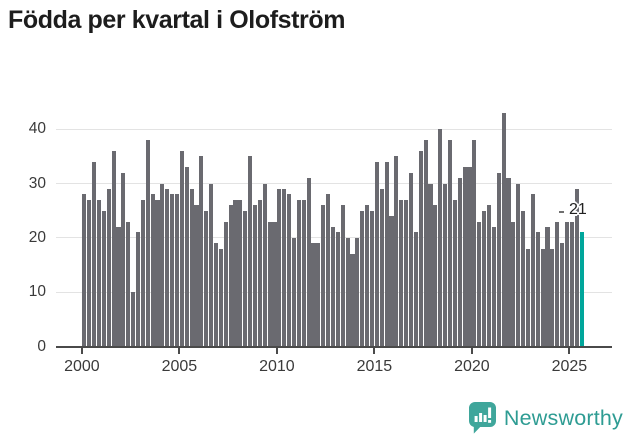  I want to click on bar-2005-q4, so click(196, 276).